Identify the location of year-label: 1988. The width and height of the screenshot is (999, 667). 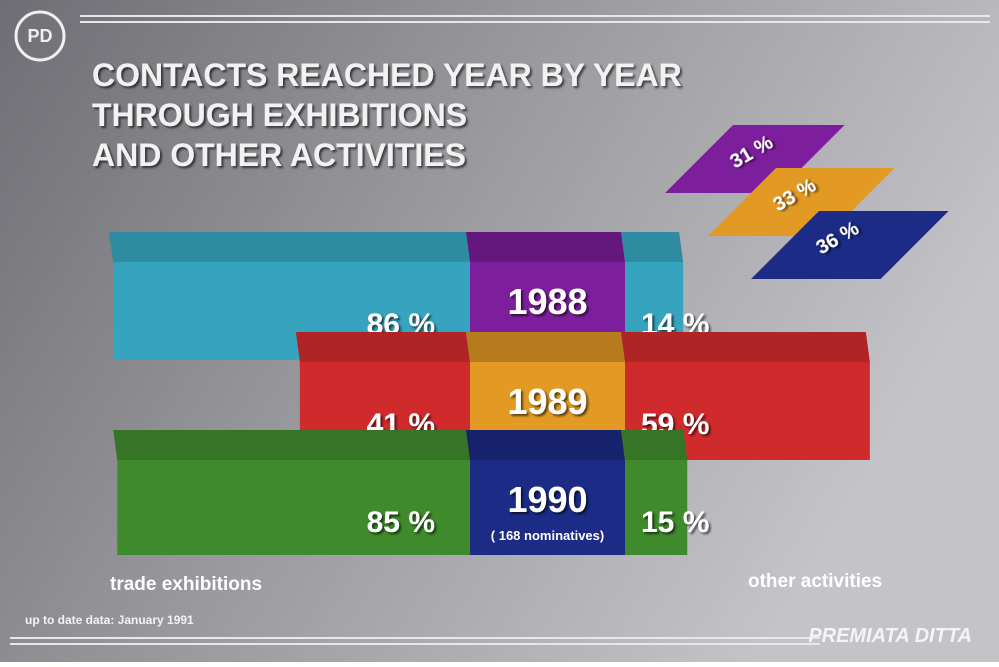
(547, 301).